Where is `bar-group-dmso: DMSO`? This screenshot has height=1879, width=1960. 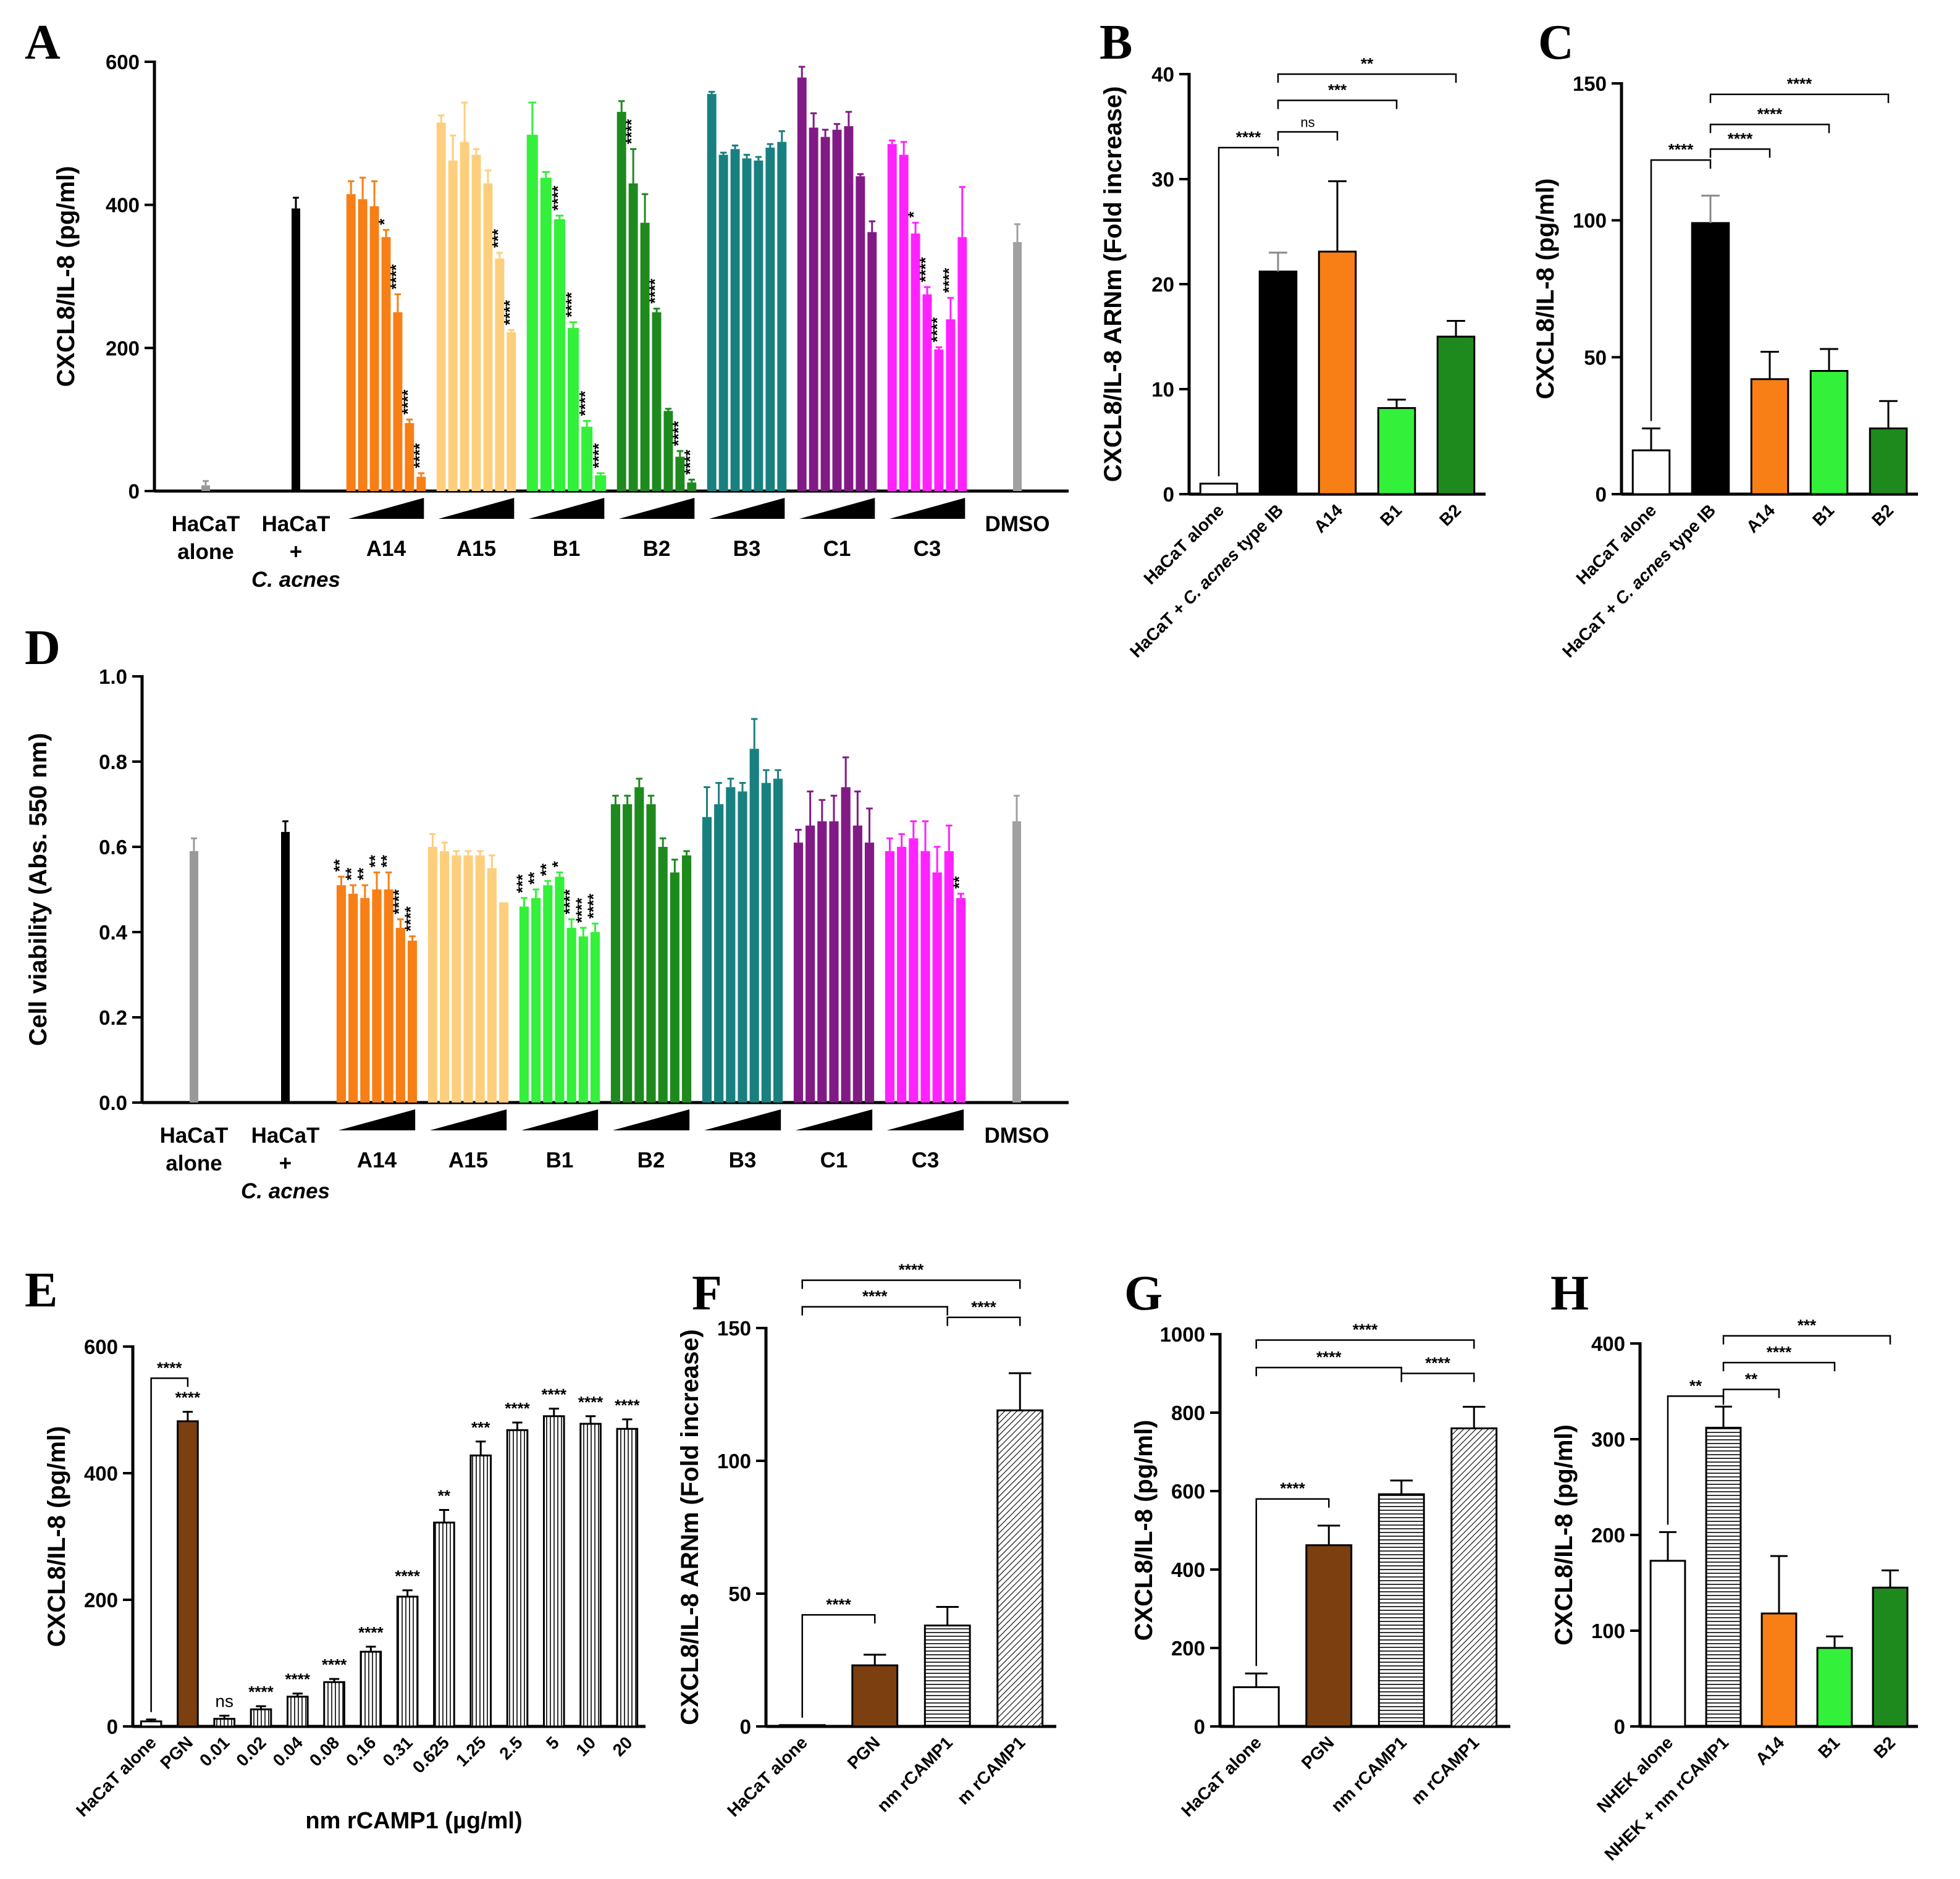
bar-group-dmso: DMSO is located at coordinates (1017, 379).